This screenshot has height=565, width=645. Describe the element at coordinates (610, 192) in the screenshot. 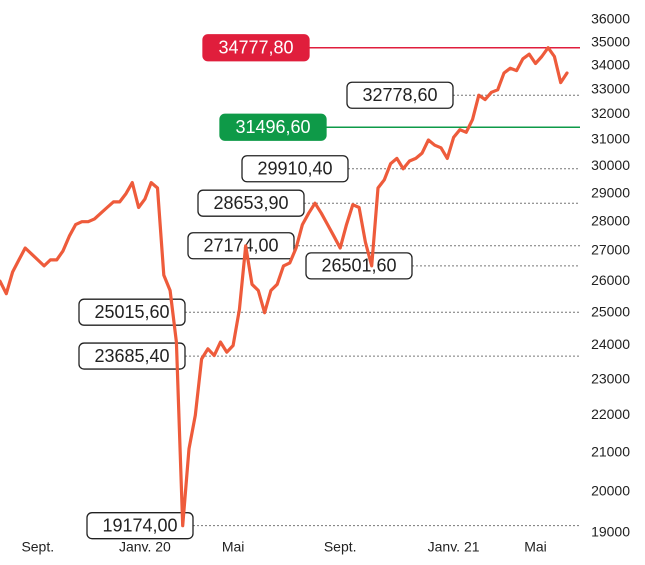

I see `y-tick-label: 29000` at that location.